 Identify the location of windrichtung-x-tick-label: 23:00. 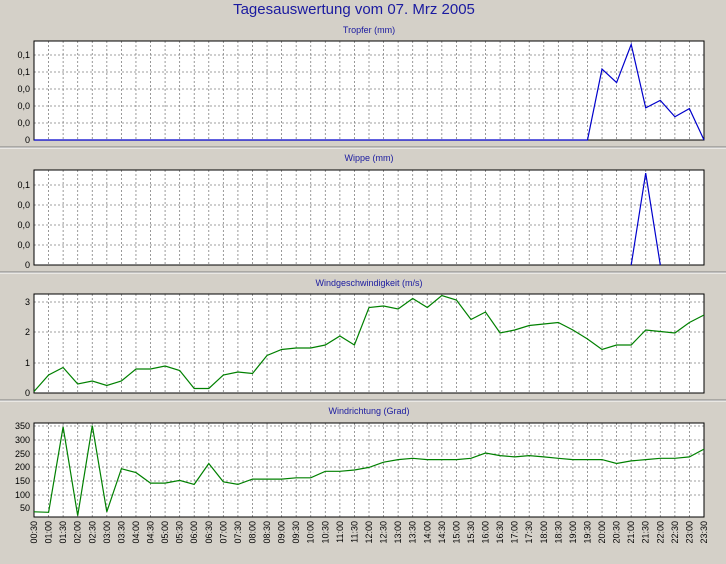
(689, 532).